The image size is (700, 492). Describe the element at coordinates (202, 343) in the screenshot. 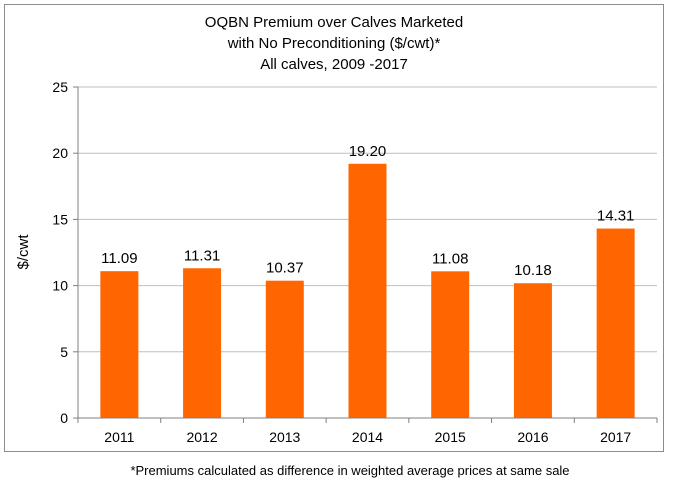

I see `bar-2012` at that location.